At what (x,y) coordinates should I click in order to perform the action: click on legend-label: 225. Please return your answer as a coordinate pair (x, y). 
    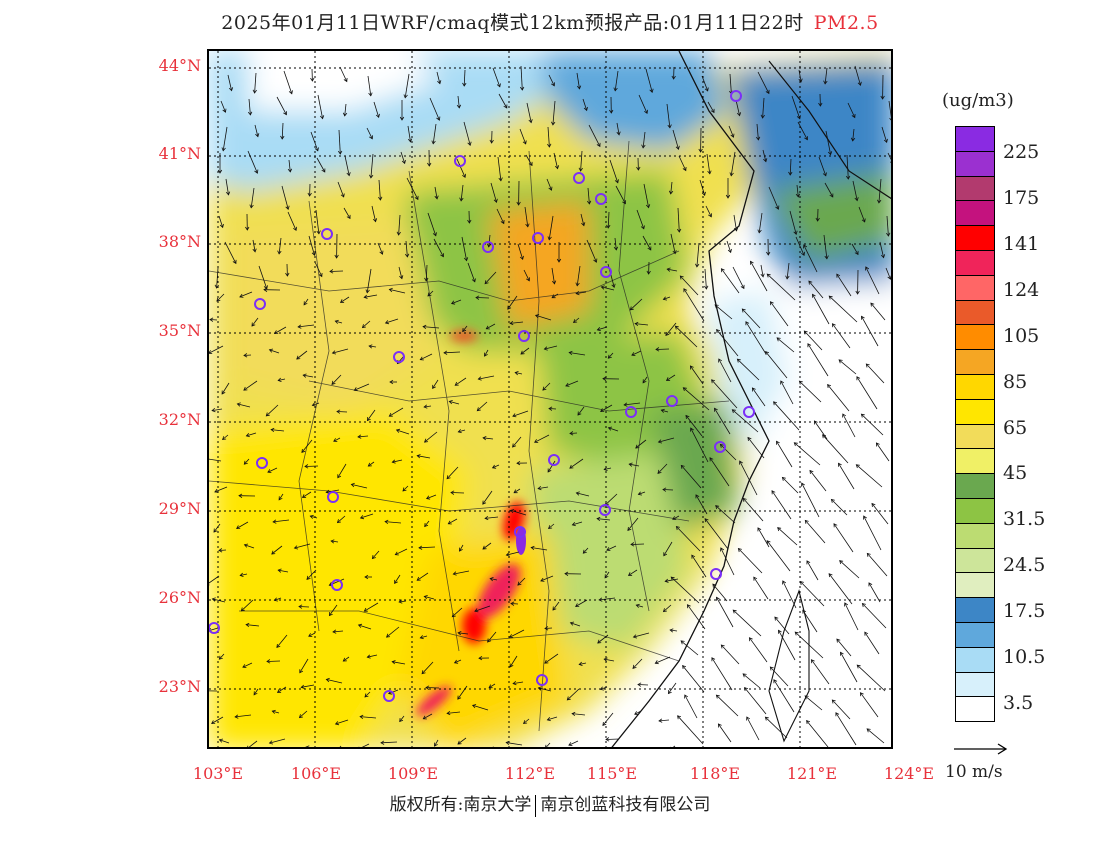
    Looking at the image, I should click on (1021, 152).